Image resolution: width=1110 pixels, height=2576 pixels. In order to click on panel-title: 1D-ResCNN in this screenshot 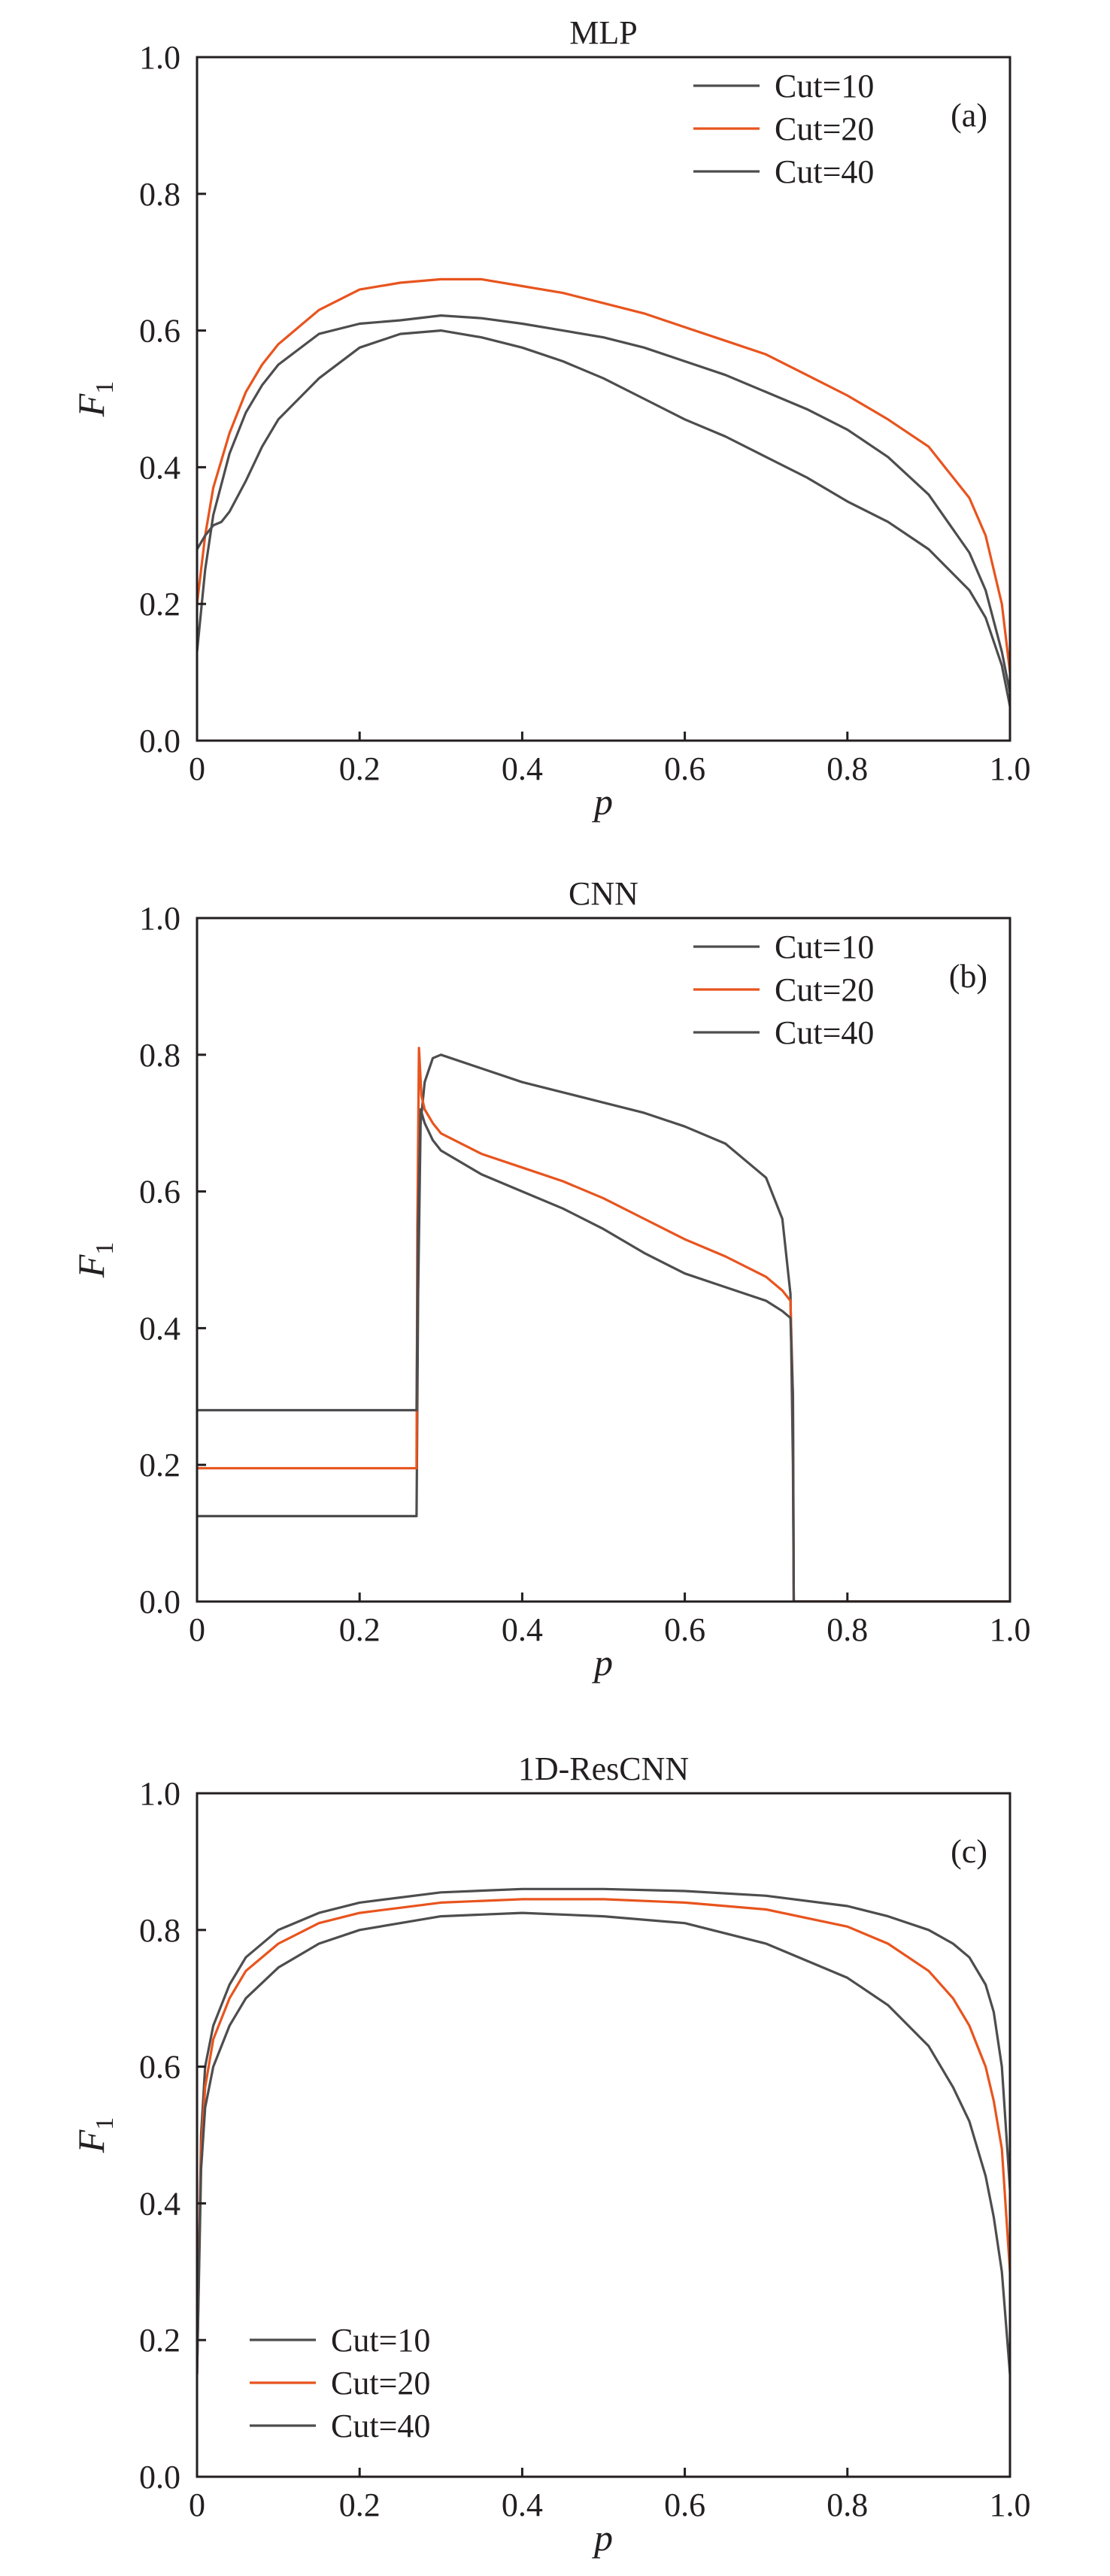, I will do `click(603, 1768)`.